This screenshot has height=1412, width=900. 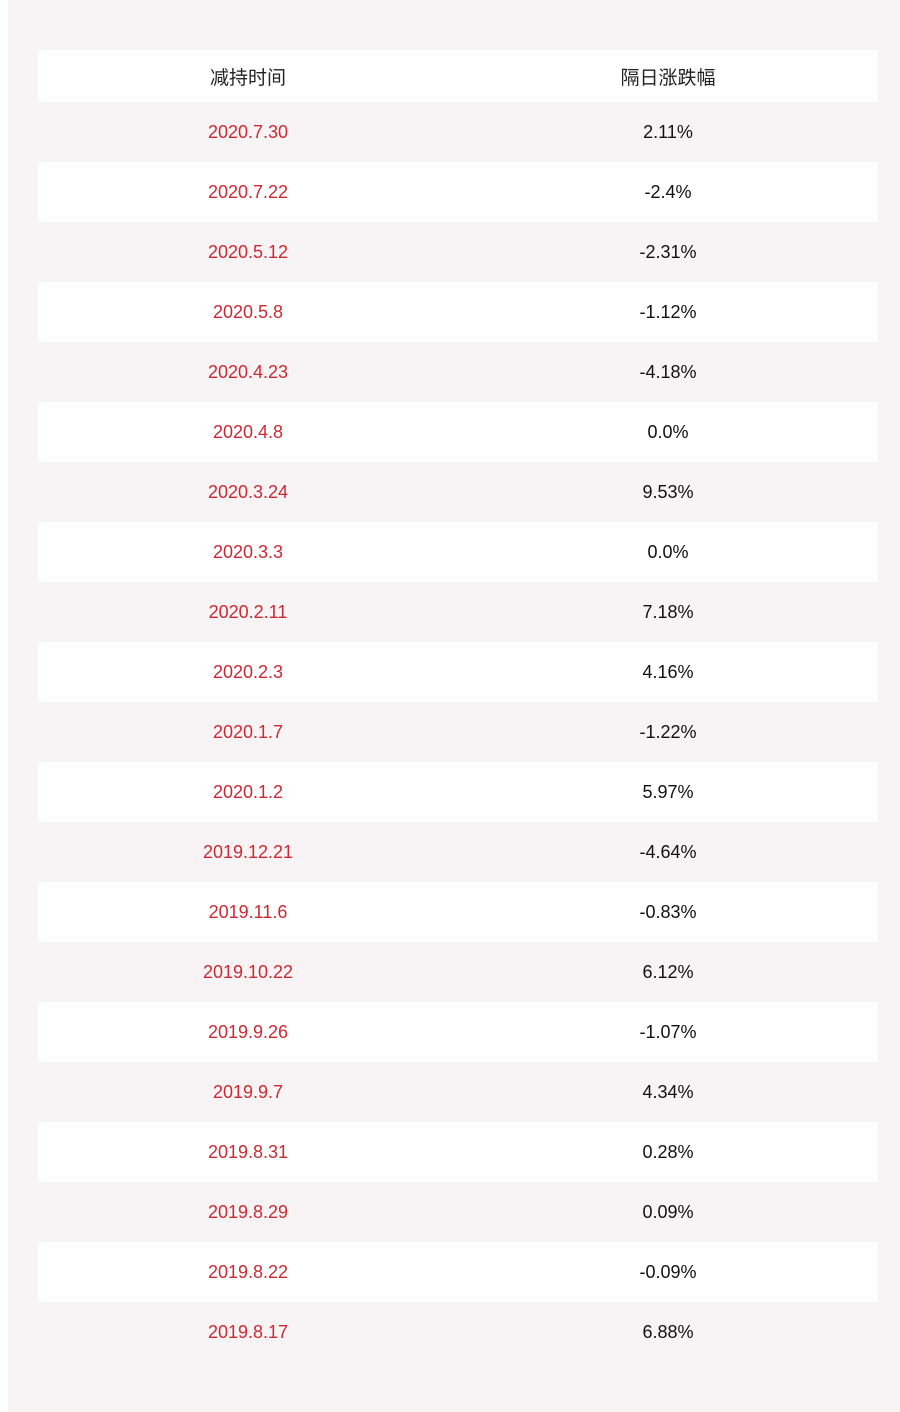 What do you see at coordinates (248, 971) in the screenshot?
I see `date-cell: 2019.10.22` at bounding box center [248, 971].